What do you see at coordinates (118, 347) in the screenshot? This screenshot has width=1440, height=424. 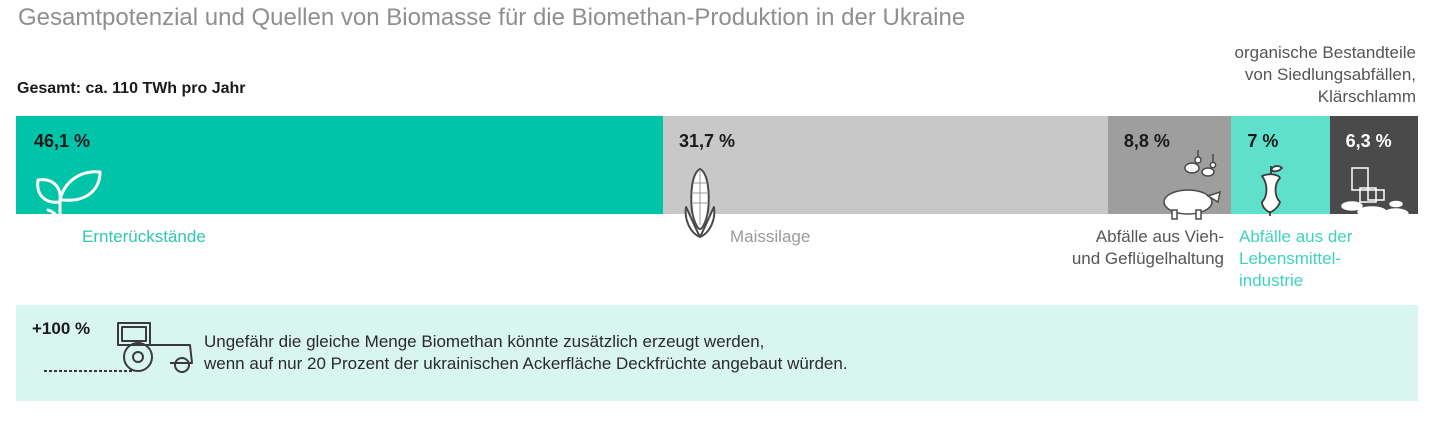 I see `tractor-icon` at bounding box center [118, 347].